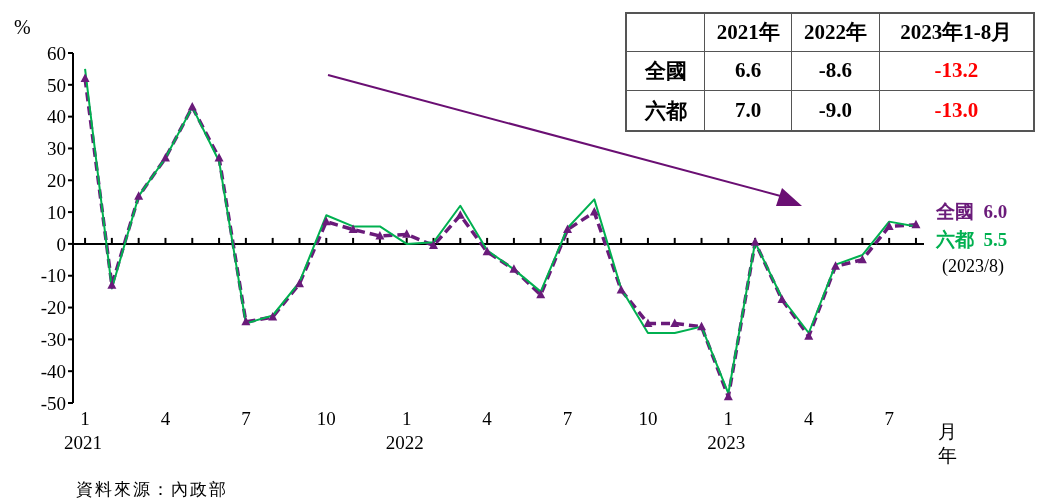 This screenshot has width=1038, height=498. Describe the element at coordinates (955, 211) in the screenshot. I see `series-label: 全國` at that location.